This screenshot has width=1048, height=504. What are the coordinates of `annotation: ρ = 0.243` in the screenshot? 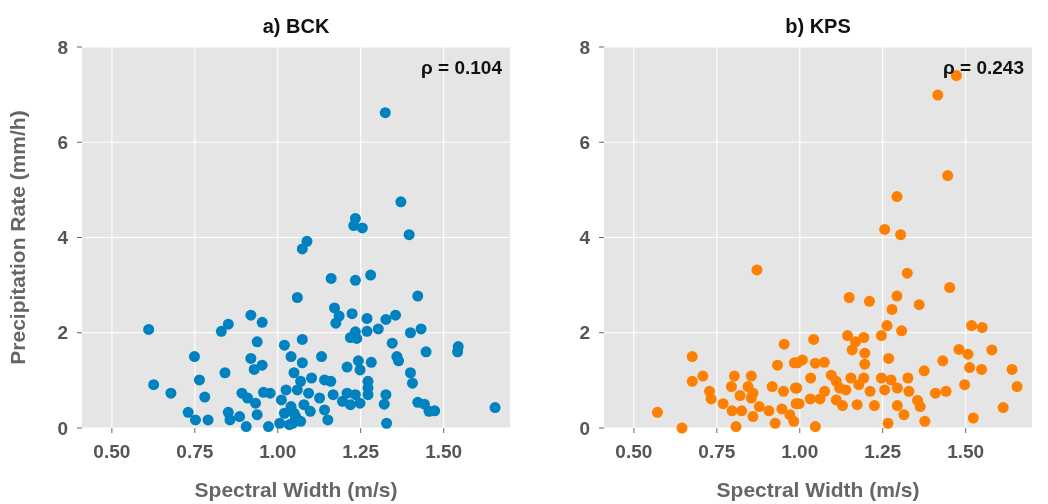 It's located at (983, 67).